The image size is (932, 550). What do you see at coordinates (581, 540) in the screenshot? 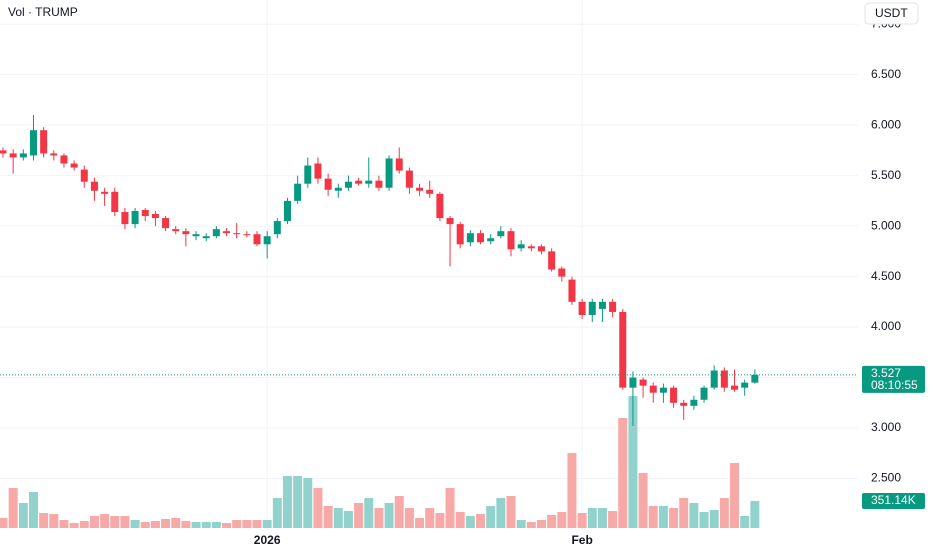
I see `x-tick-label: Feb` at bounding box center [581, 540].